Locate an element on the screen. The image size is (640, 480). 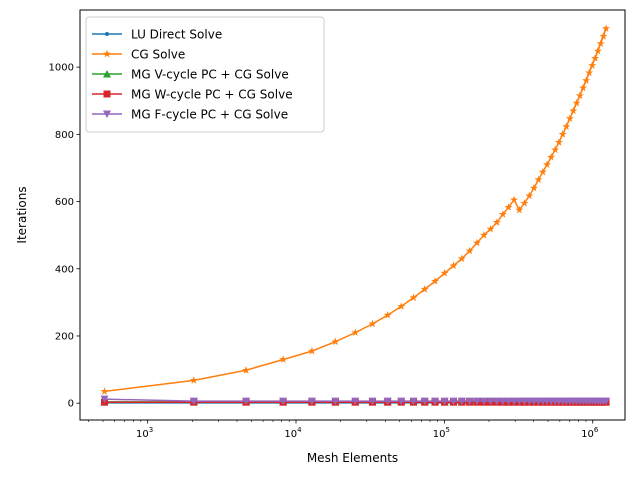
y-tick-label: 200 is located at coordinates (64, 336).